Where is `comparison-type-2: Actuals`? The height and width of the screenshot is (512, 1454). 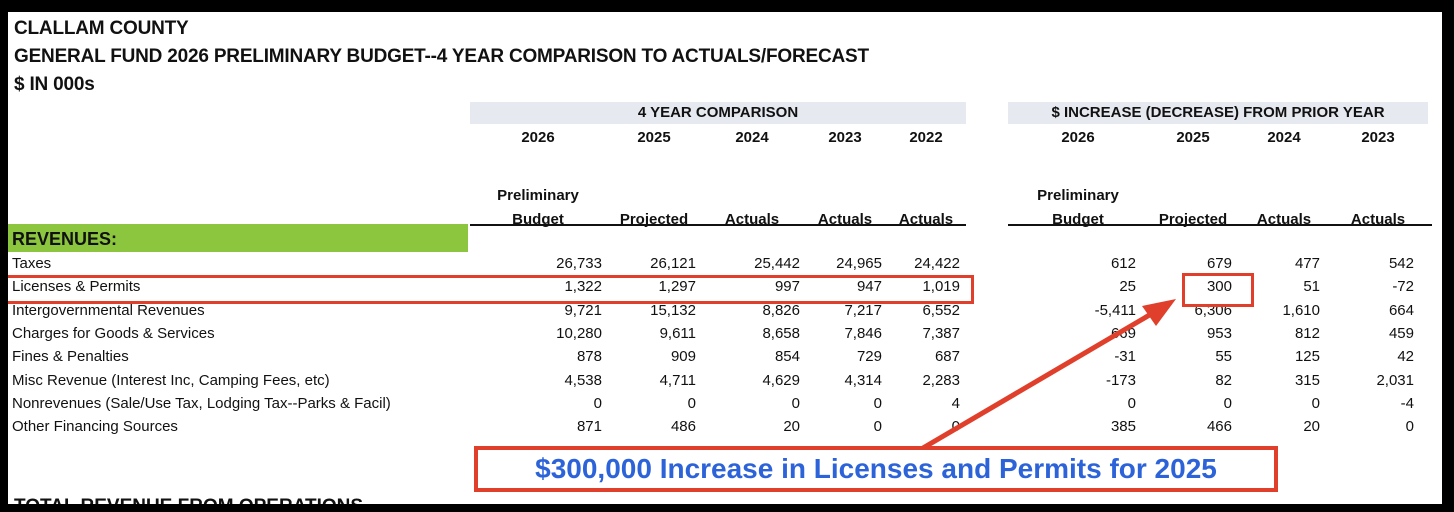 comparison-type-2: Actuals is located at coordinates (752, 219).